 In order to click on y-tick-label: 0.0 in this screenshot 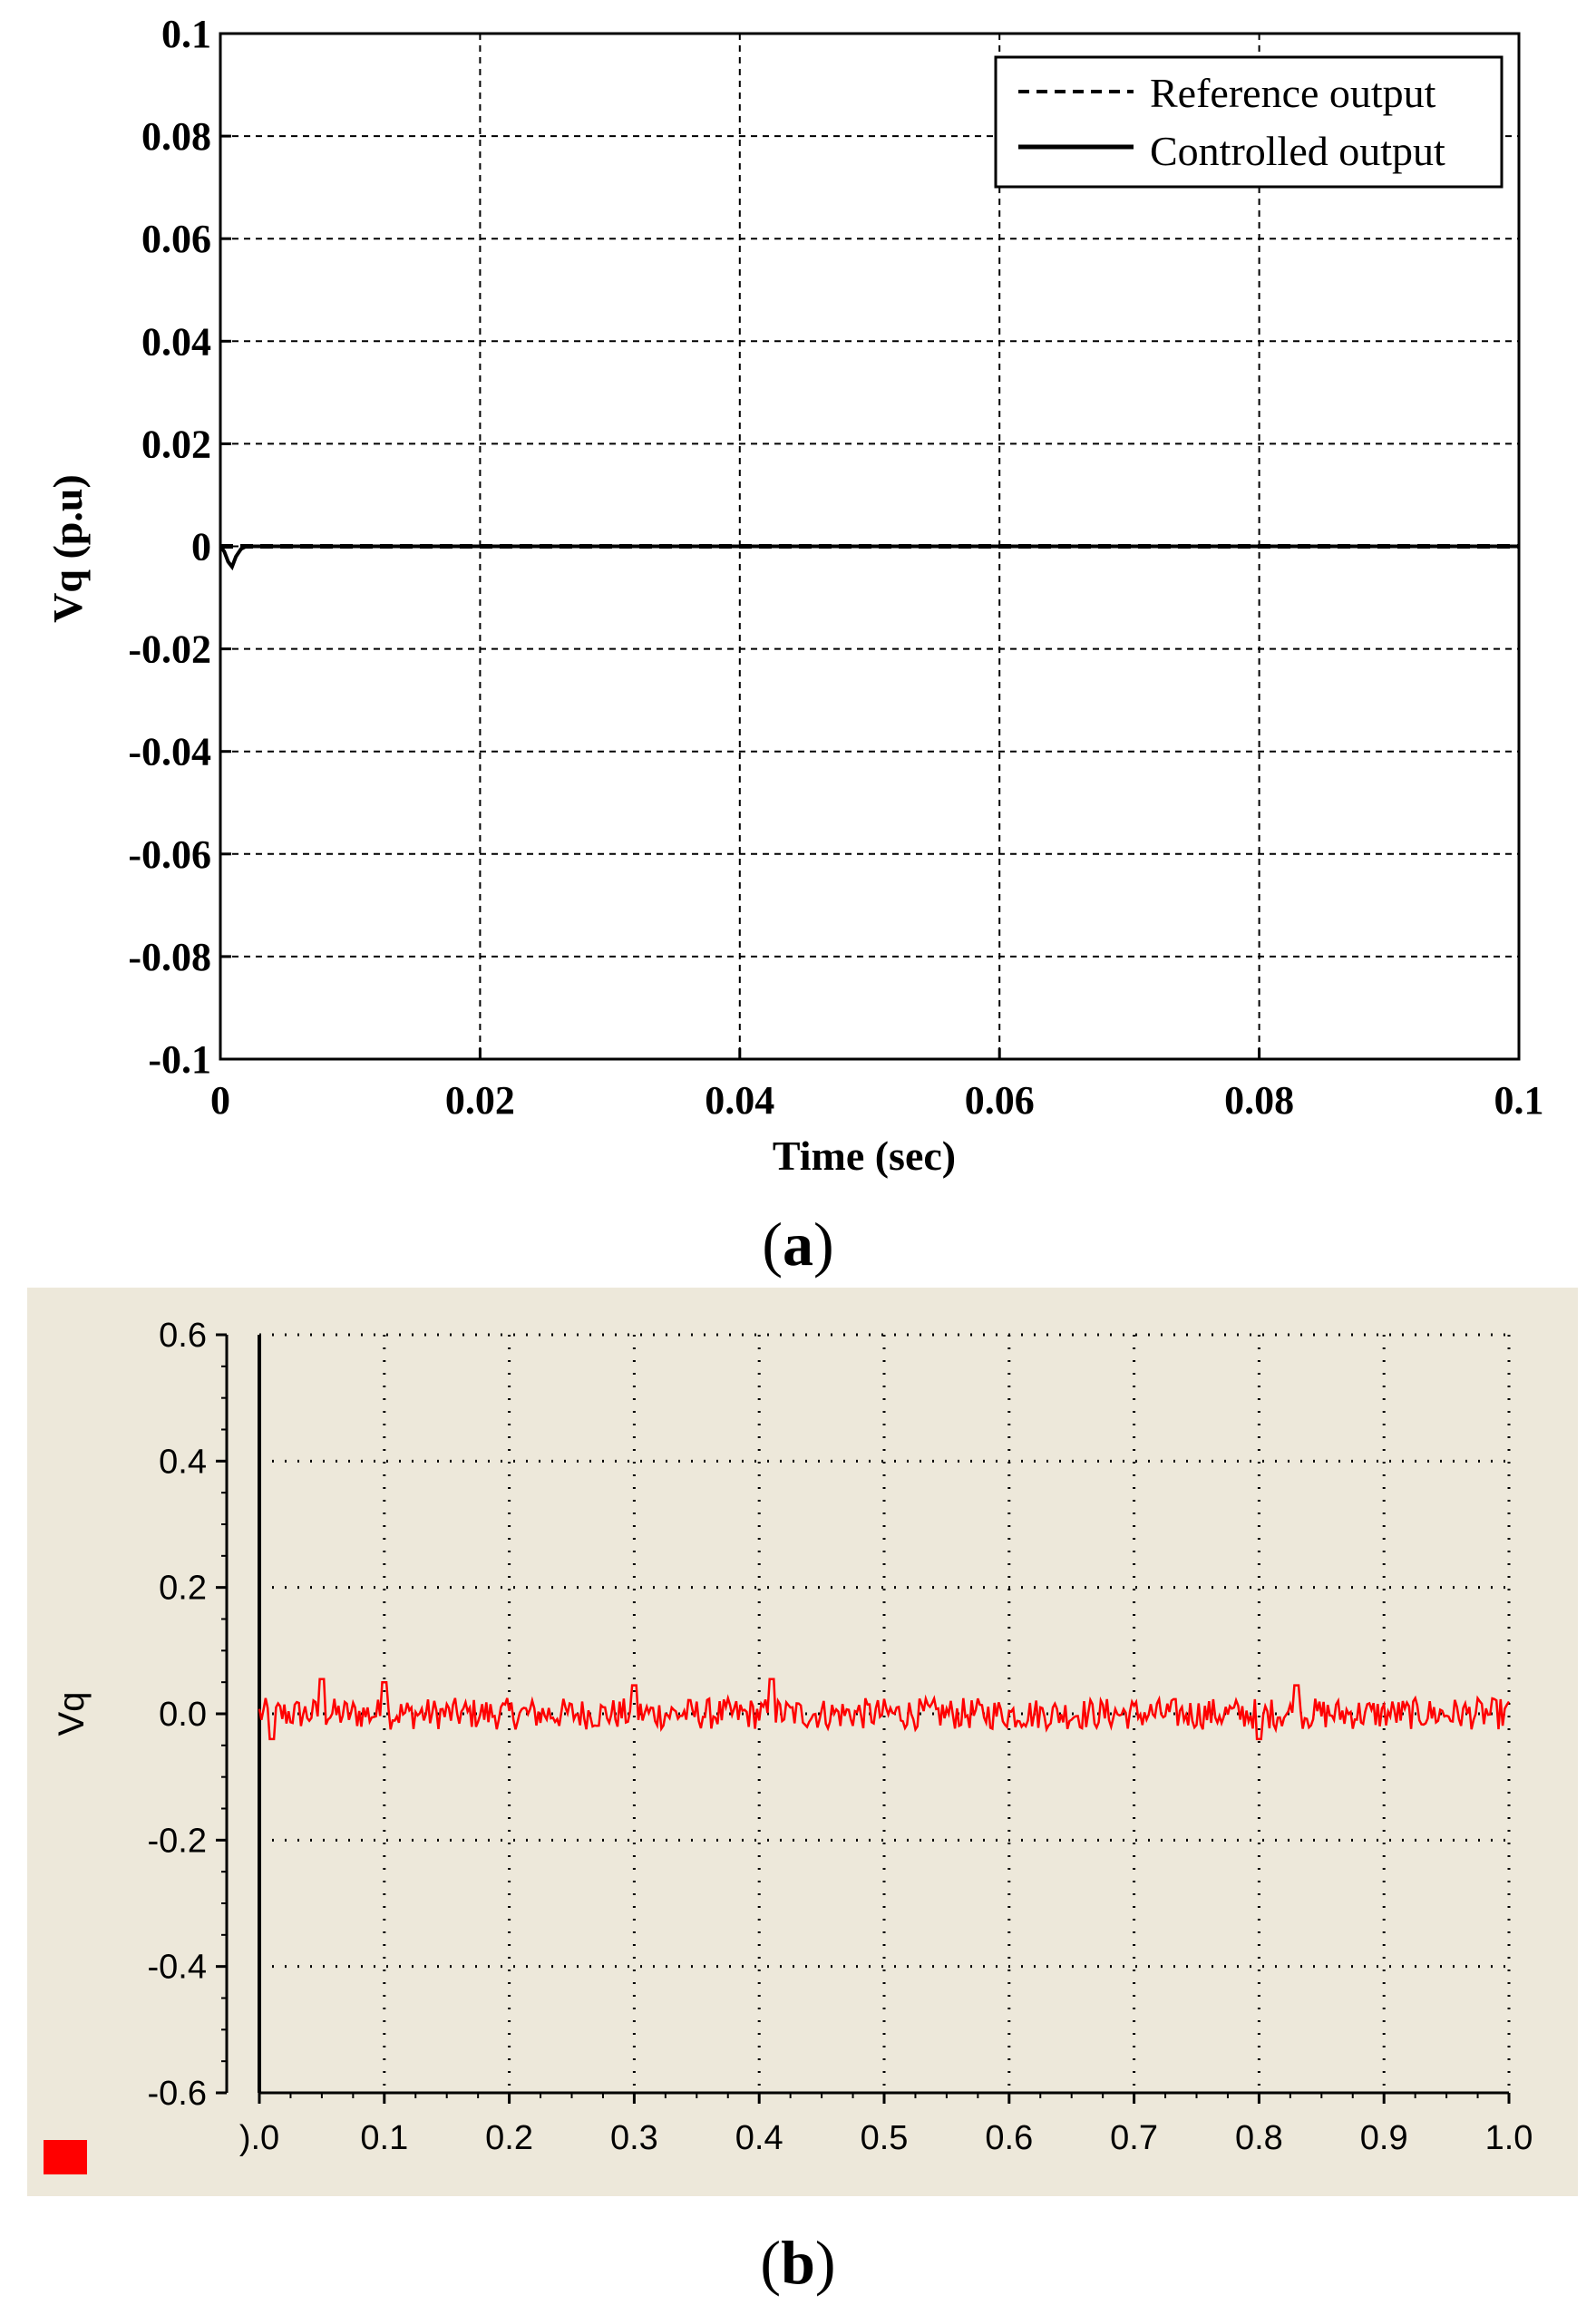, I will do `click(183, 1715)`.